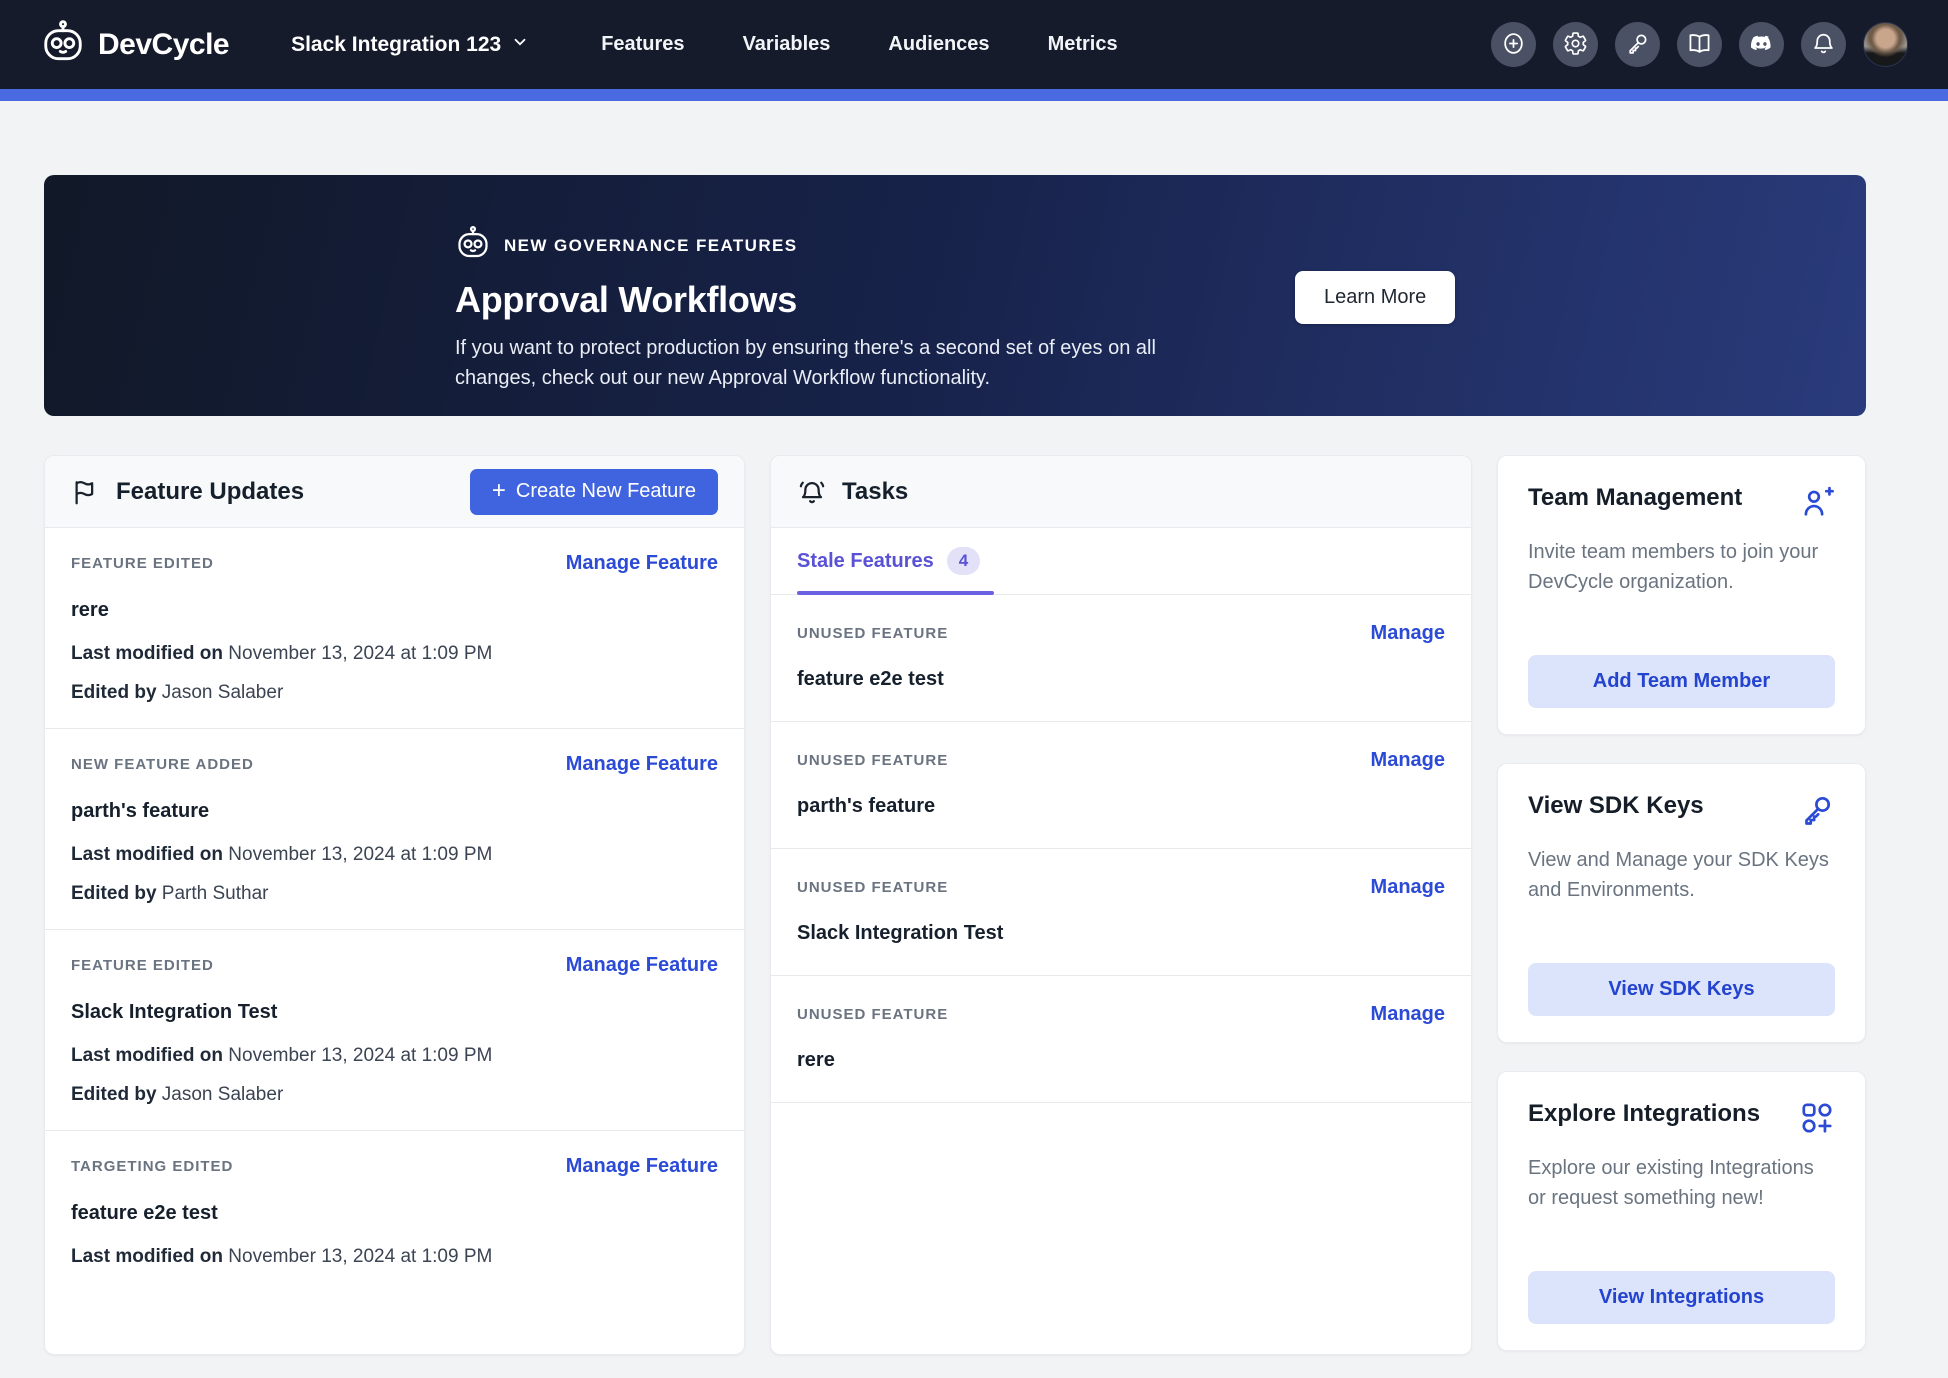  I want to click on menu-item-variables: Variables, so click(786, 44).